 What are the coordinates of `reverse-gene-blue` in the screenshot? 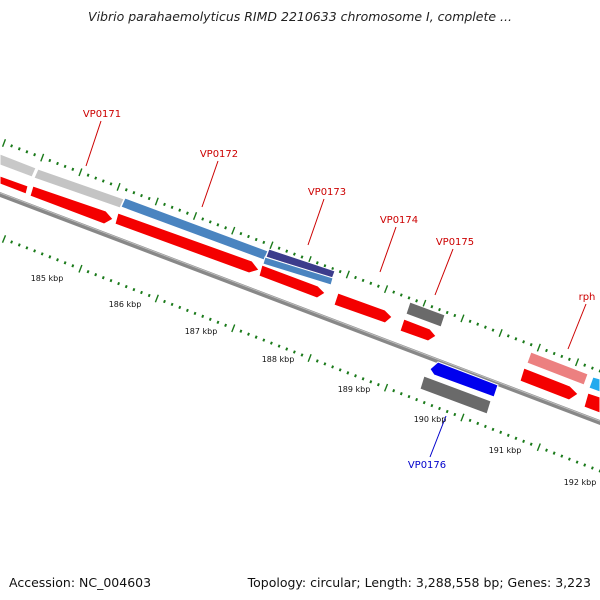 It's located at (464, 379).